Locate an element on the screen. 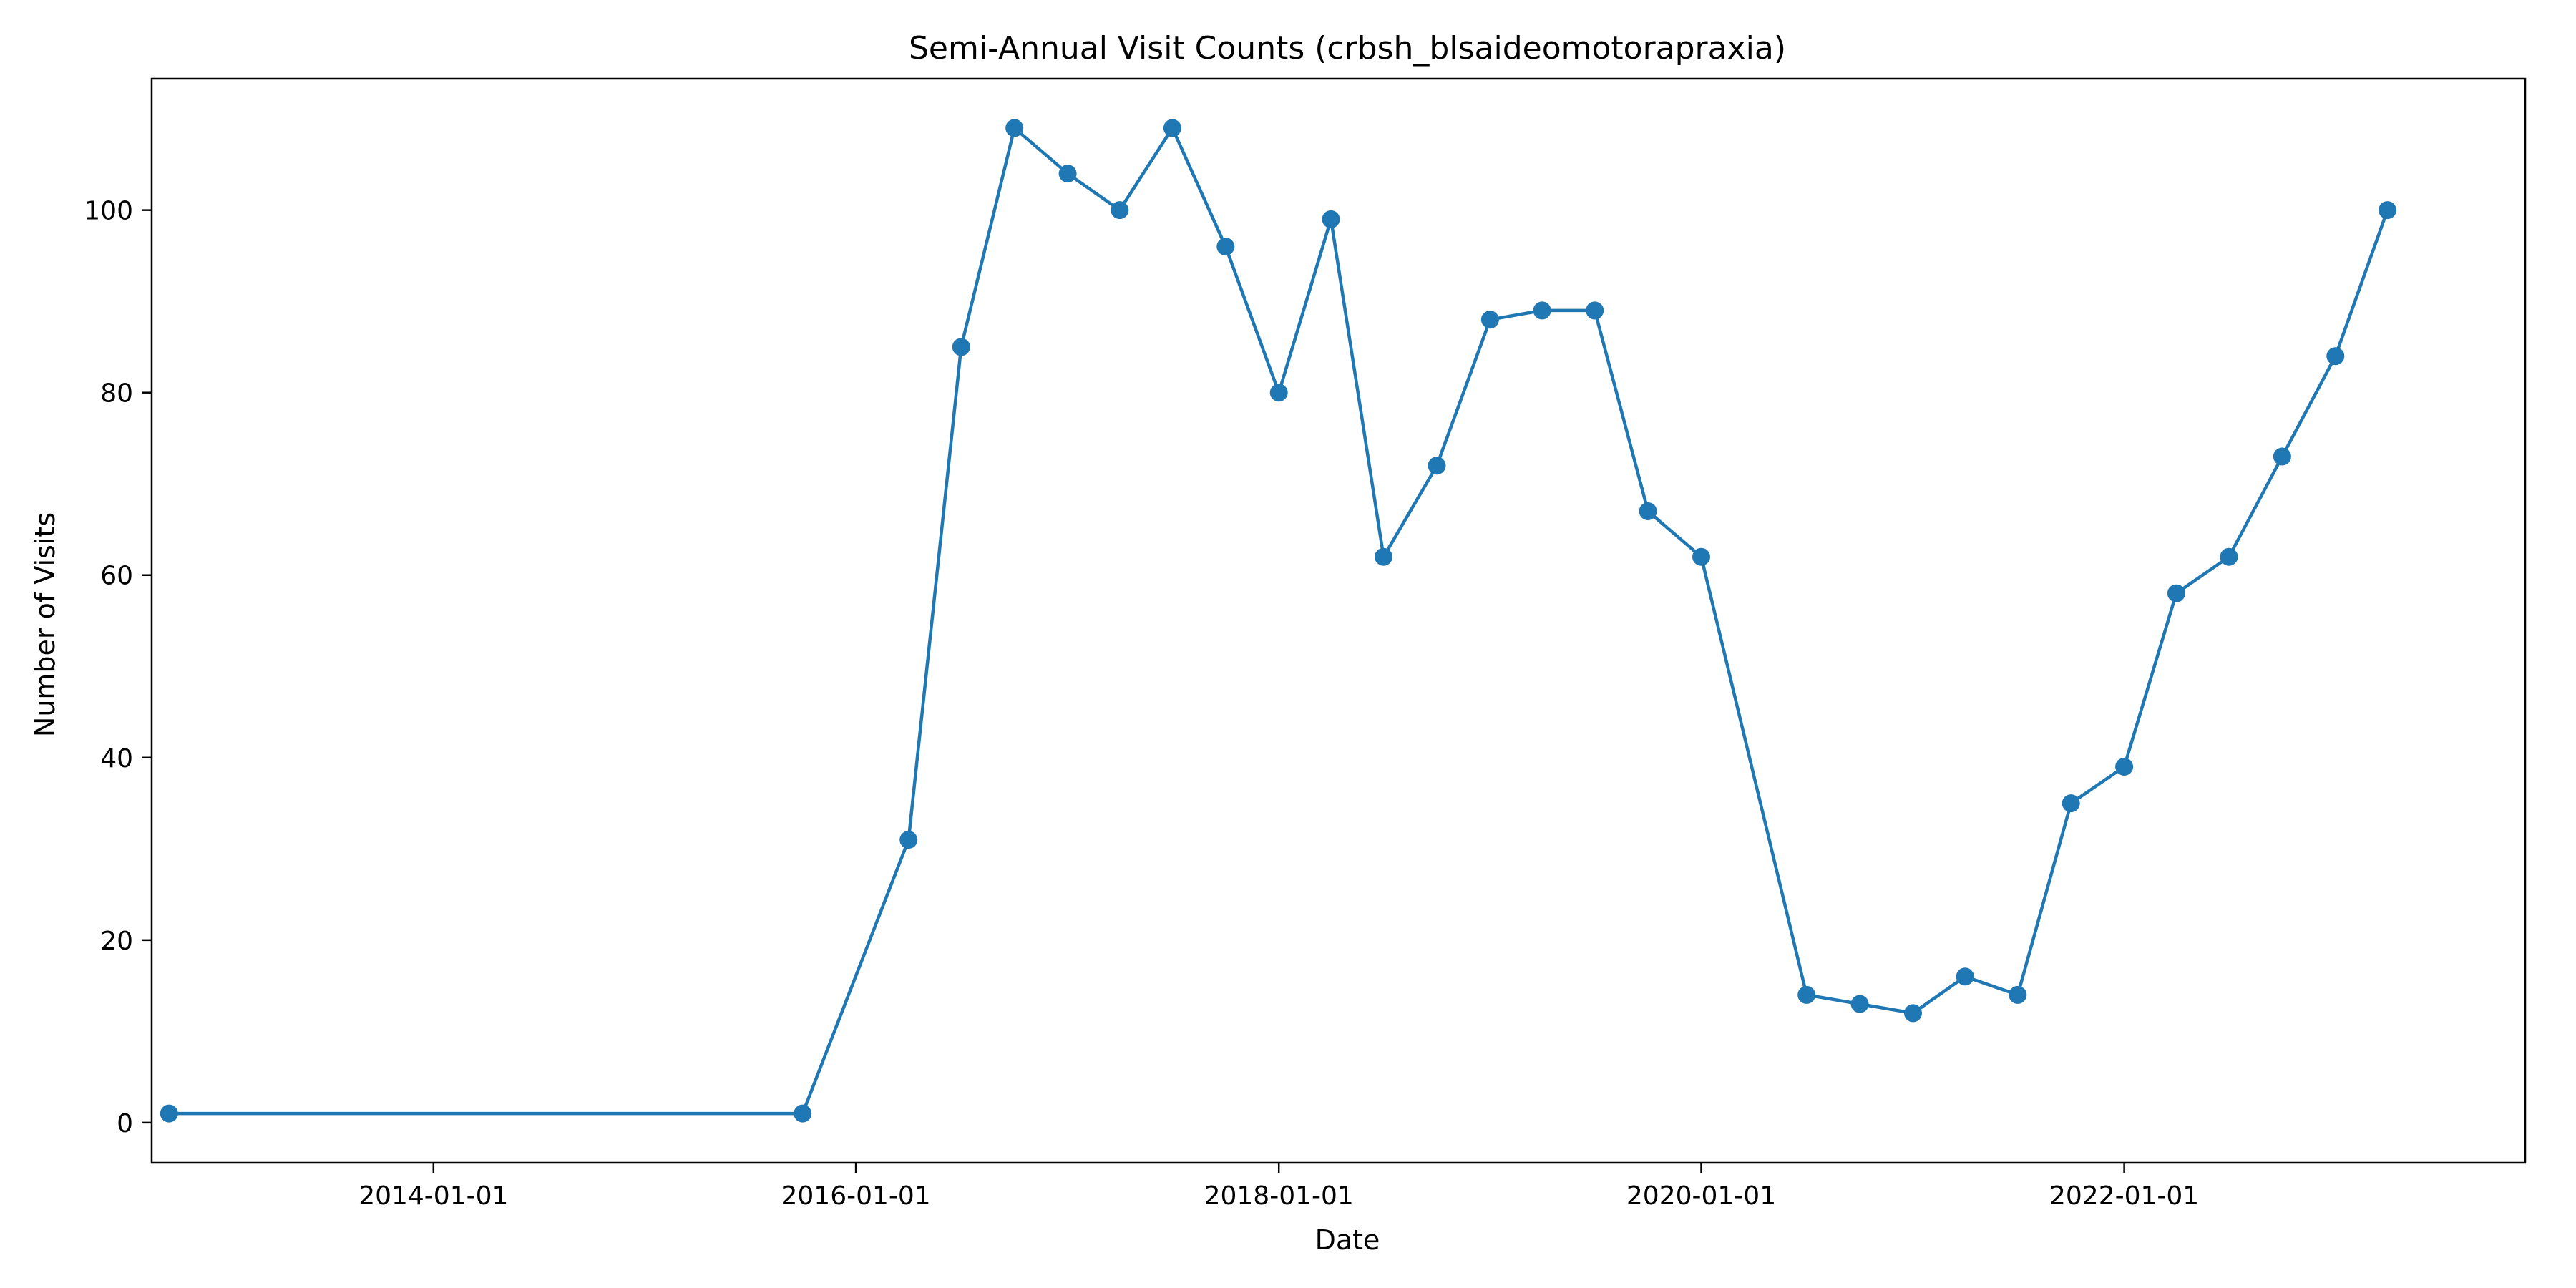 The image size is (2576, 1288). x-axis-label: Date is located at coordinates (1347, 1240).